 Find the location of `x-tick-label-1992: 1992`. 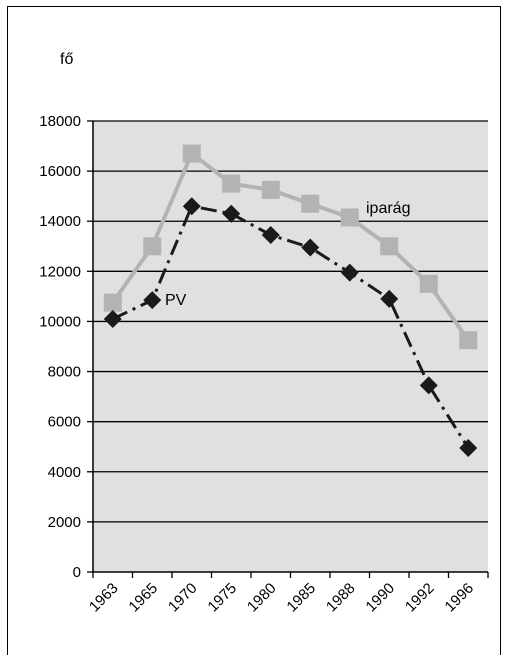

x-tick-label-1992: 1992 is located at coordinates (420, 598).